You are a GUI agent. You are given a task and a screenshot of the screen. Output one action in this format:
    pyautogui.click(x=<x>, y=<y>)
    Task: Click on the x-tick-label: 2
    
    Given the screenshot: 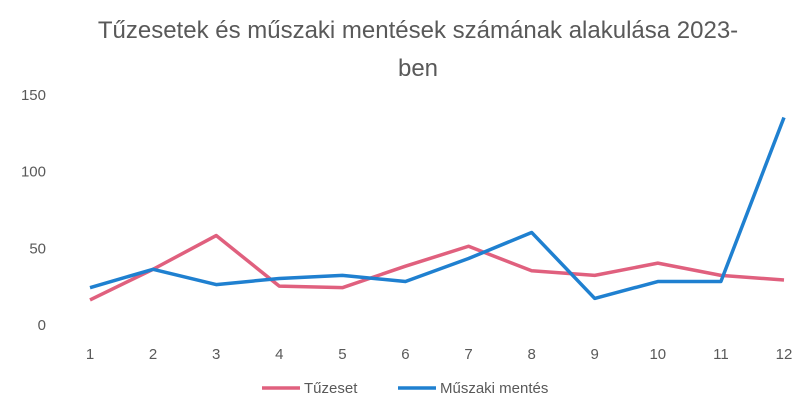 What is the action you would take?
    pyautogui.click(x=153, y=354)
    